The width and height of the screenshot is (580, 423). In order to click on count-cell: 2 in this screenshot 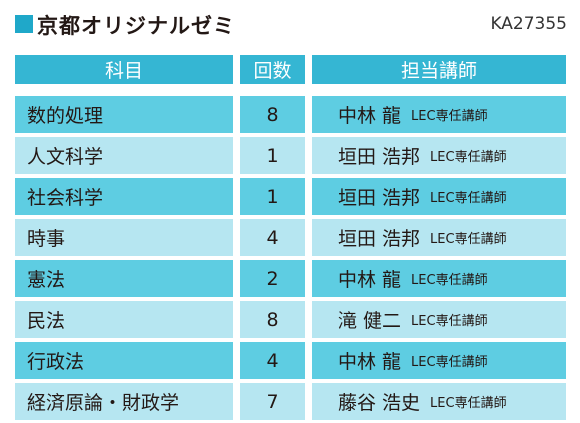, I will do `click(272, 278)`.